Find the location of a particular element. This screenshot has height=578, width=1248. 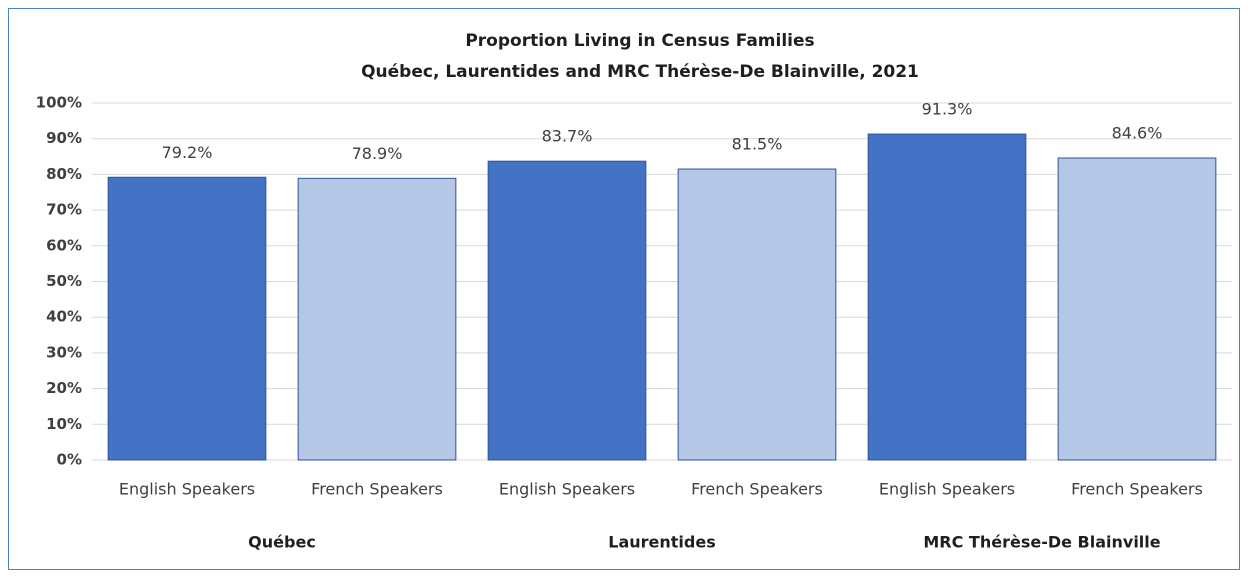

y-tick-label: 90% is located at coordinates (64, 138).